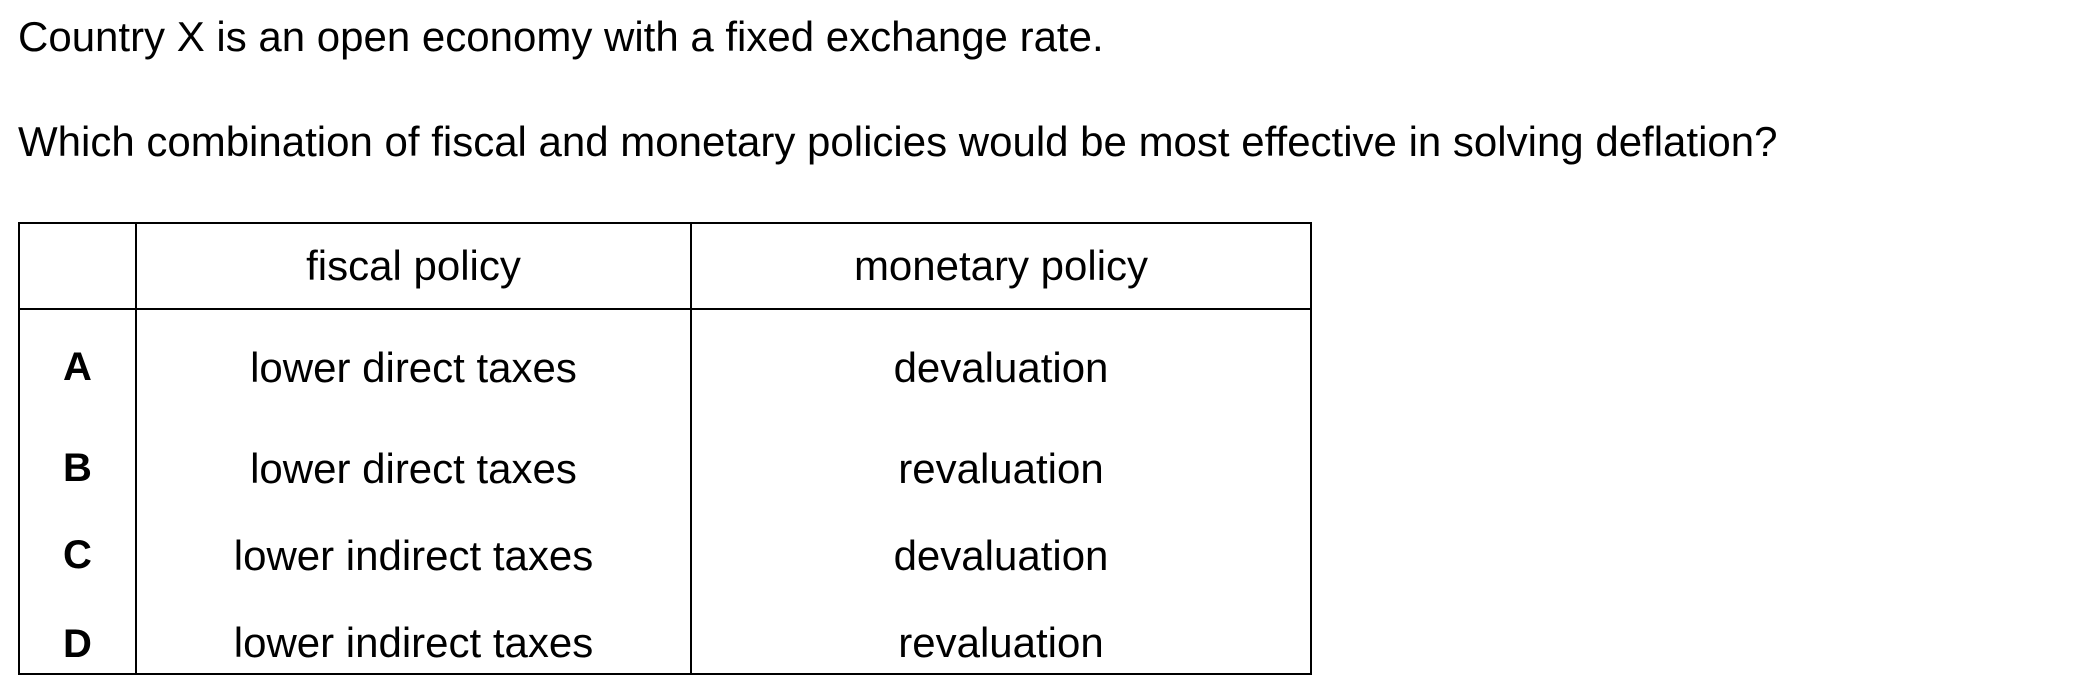  I want to click on header-fiscal-policy: fiscal policy, so click(414, 266).